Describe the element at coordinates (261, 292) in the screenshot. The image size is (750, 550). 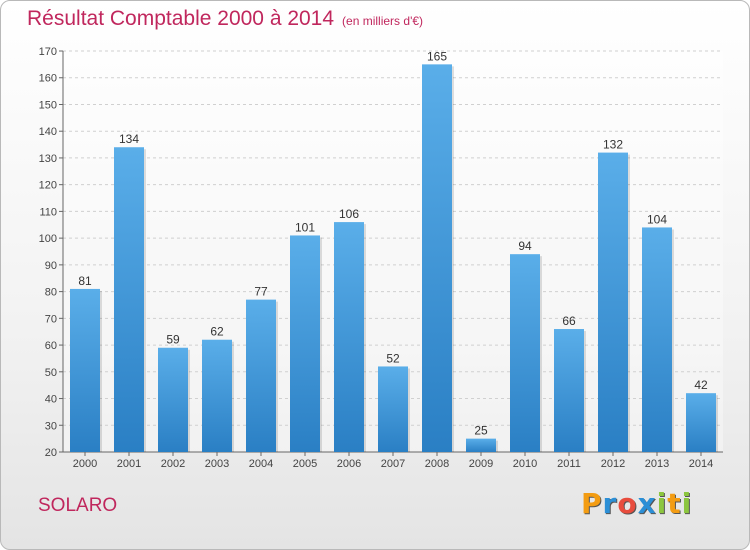
I see `data-label: 77` at that location.